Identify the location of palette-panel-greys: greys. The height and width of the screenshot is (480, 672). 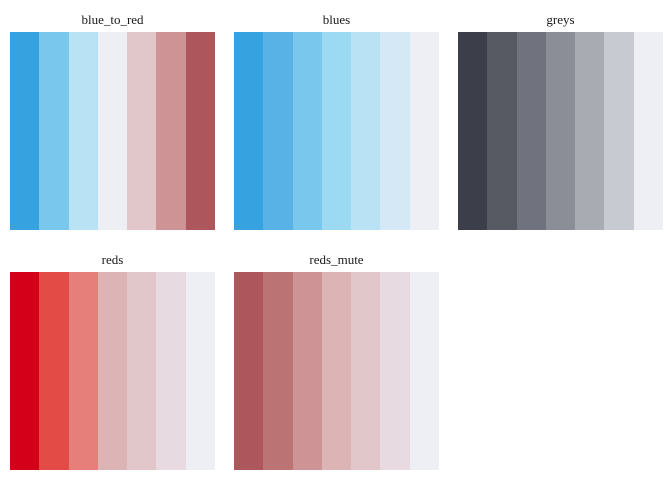
(560, 121).